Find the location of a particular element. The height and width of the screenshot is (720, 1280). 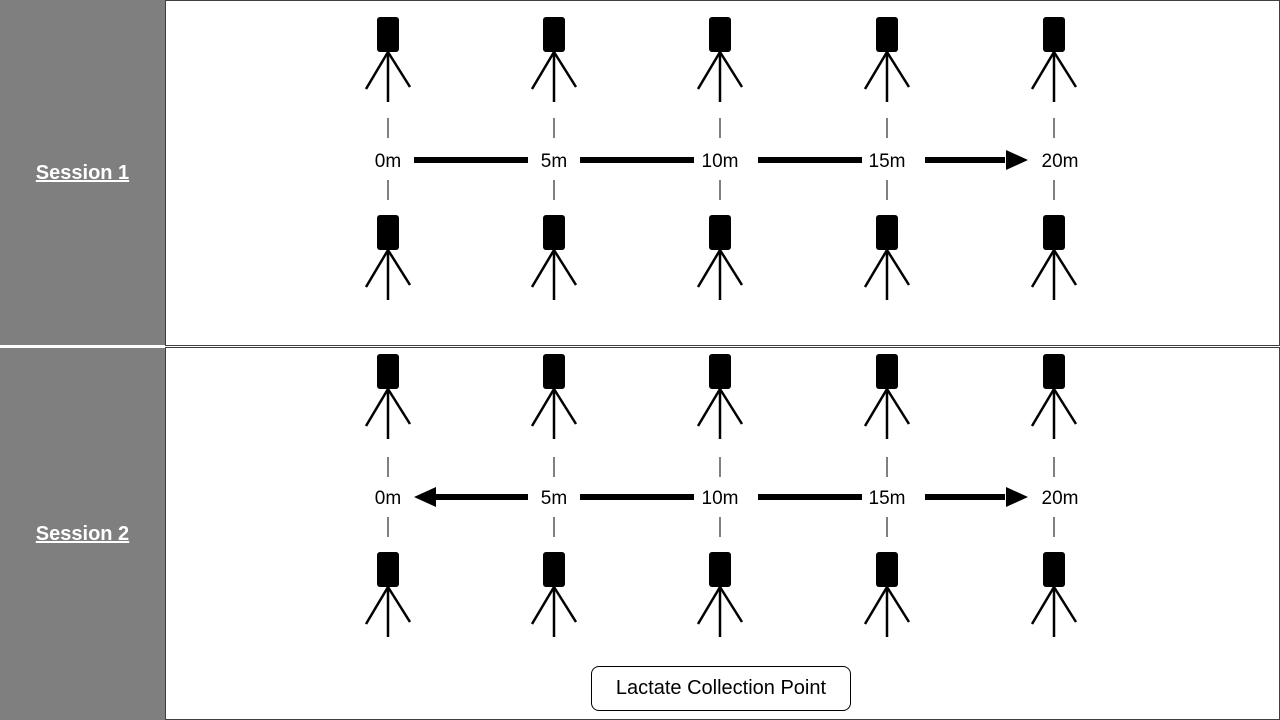

session-2-marker-label: 10m is located at coordinates (720, 498).